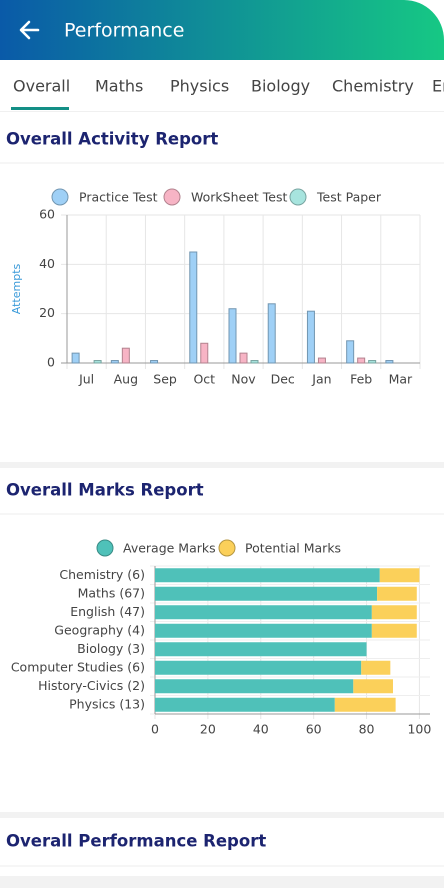  Describe the element at coordinates (107, 611) in the screenshot. I see `y-tick-label: English (47)` at that location.